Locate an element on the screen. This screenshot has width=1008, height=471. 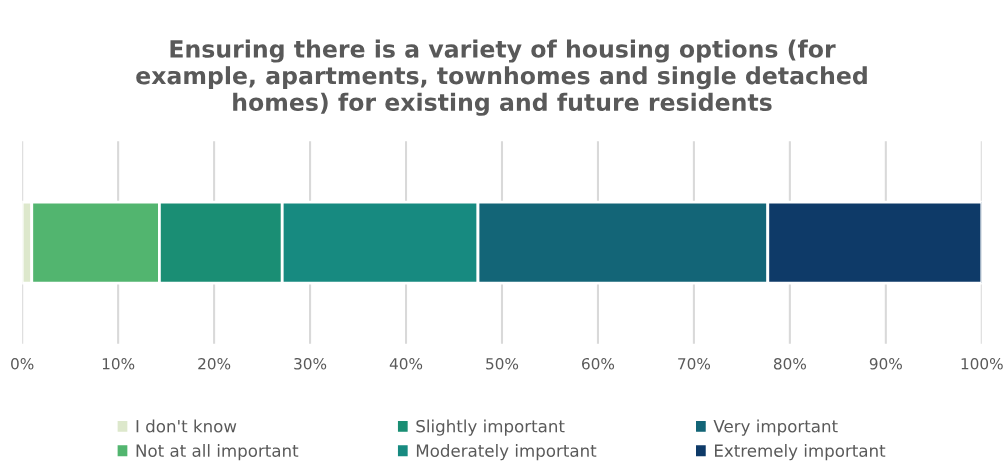
legend-label: I don't know is located at coordinates (186, 426).